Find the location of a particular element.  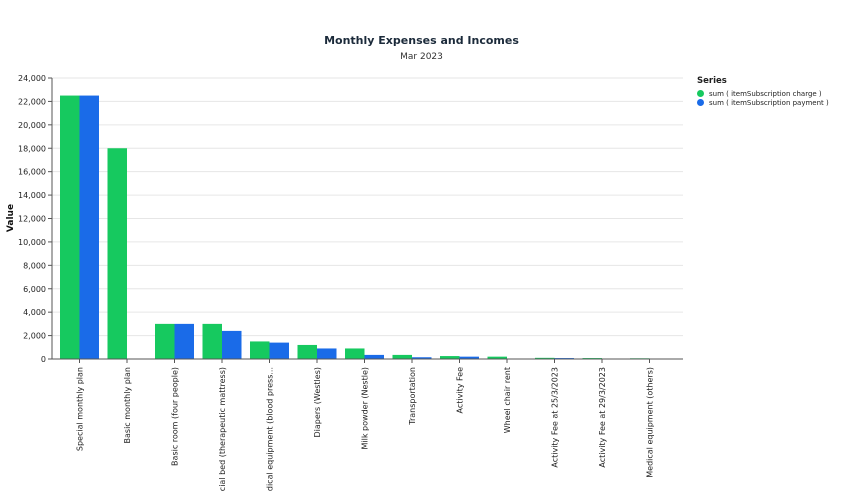

bar-charge: Activity Fee at 25/3/2023: 100 is located at coordinates (545, 358).